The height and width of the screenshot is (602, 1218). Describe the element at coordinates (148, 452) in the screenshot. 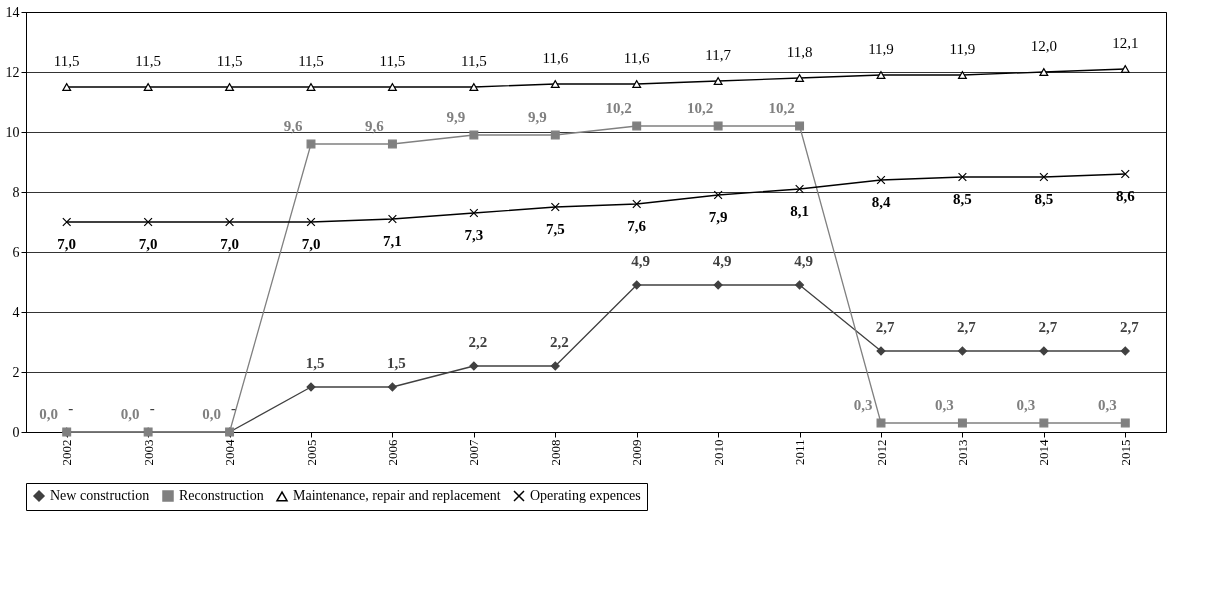

I see `x-tick-label: 2003` at that location.